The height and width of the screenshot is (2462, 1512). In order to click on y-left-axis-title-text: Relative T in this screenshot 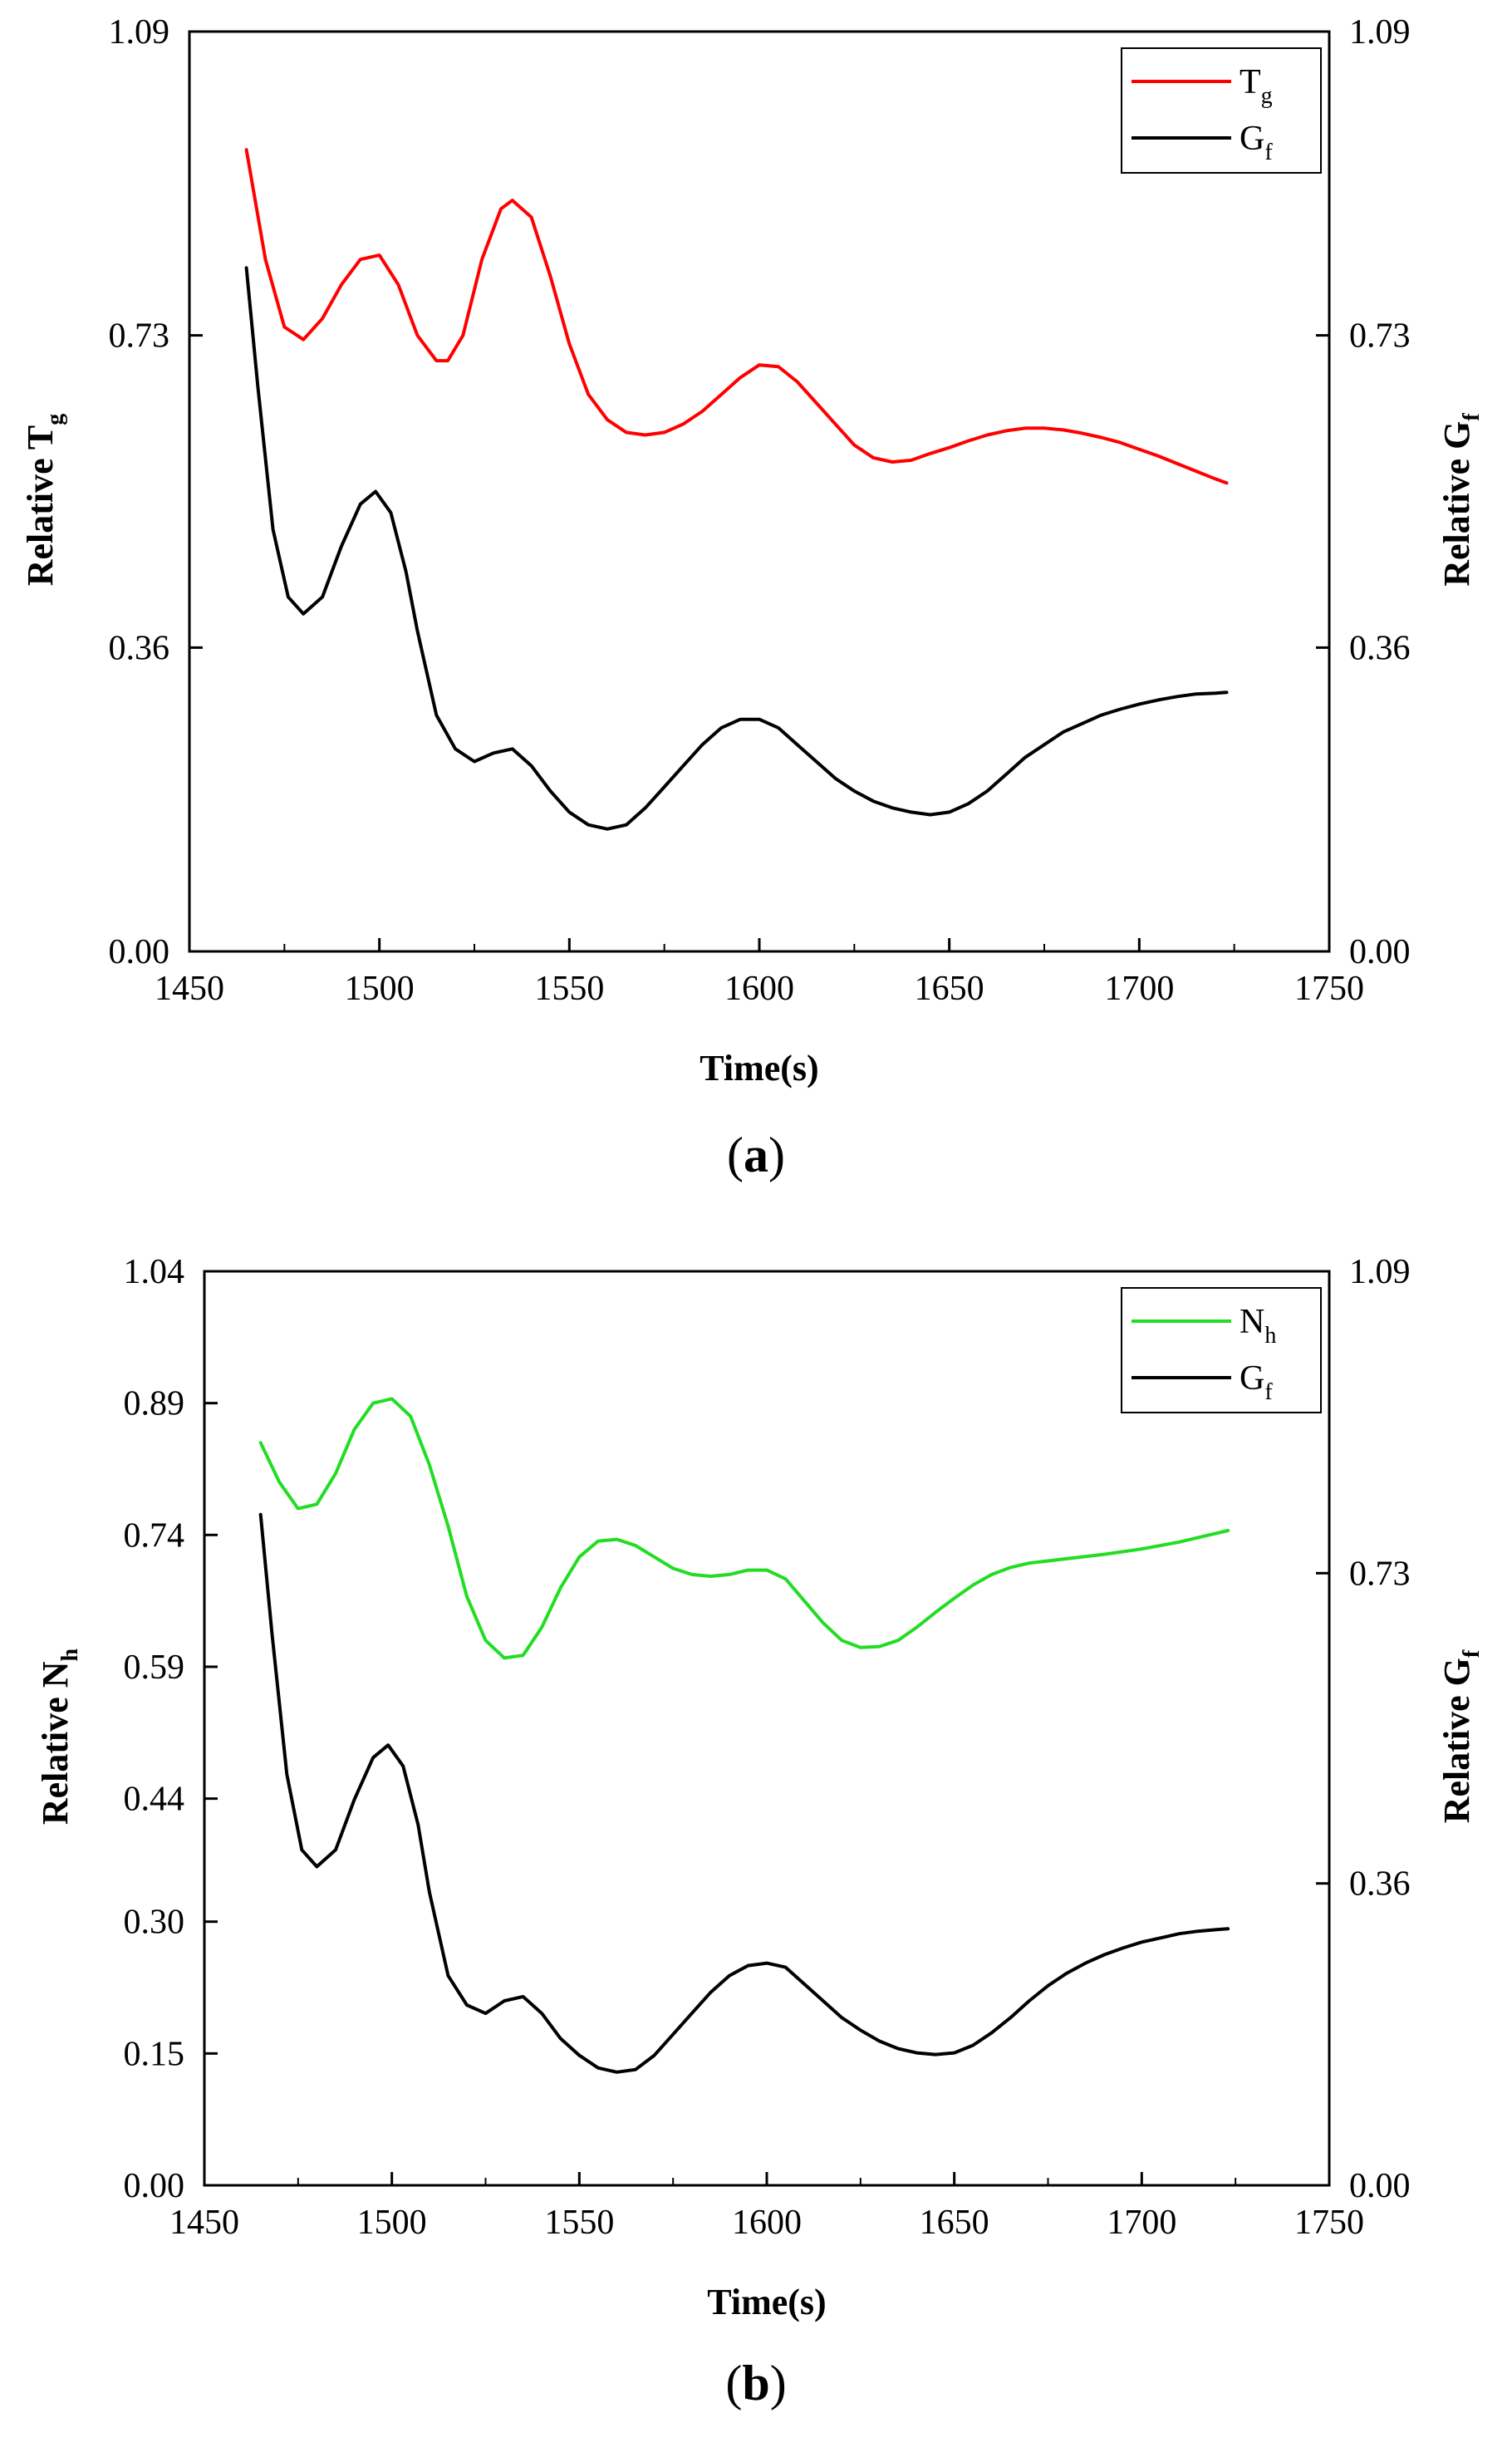, I will do `click(40, 506)`.